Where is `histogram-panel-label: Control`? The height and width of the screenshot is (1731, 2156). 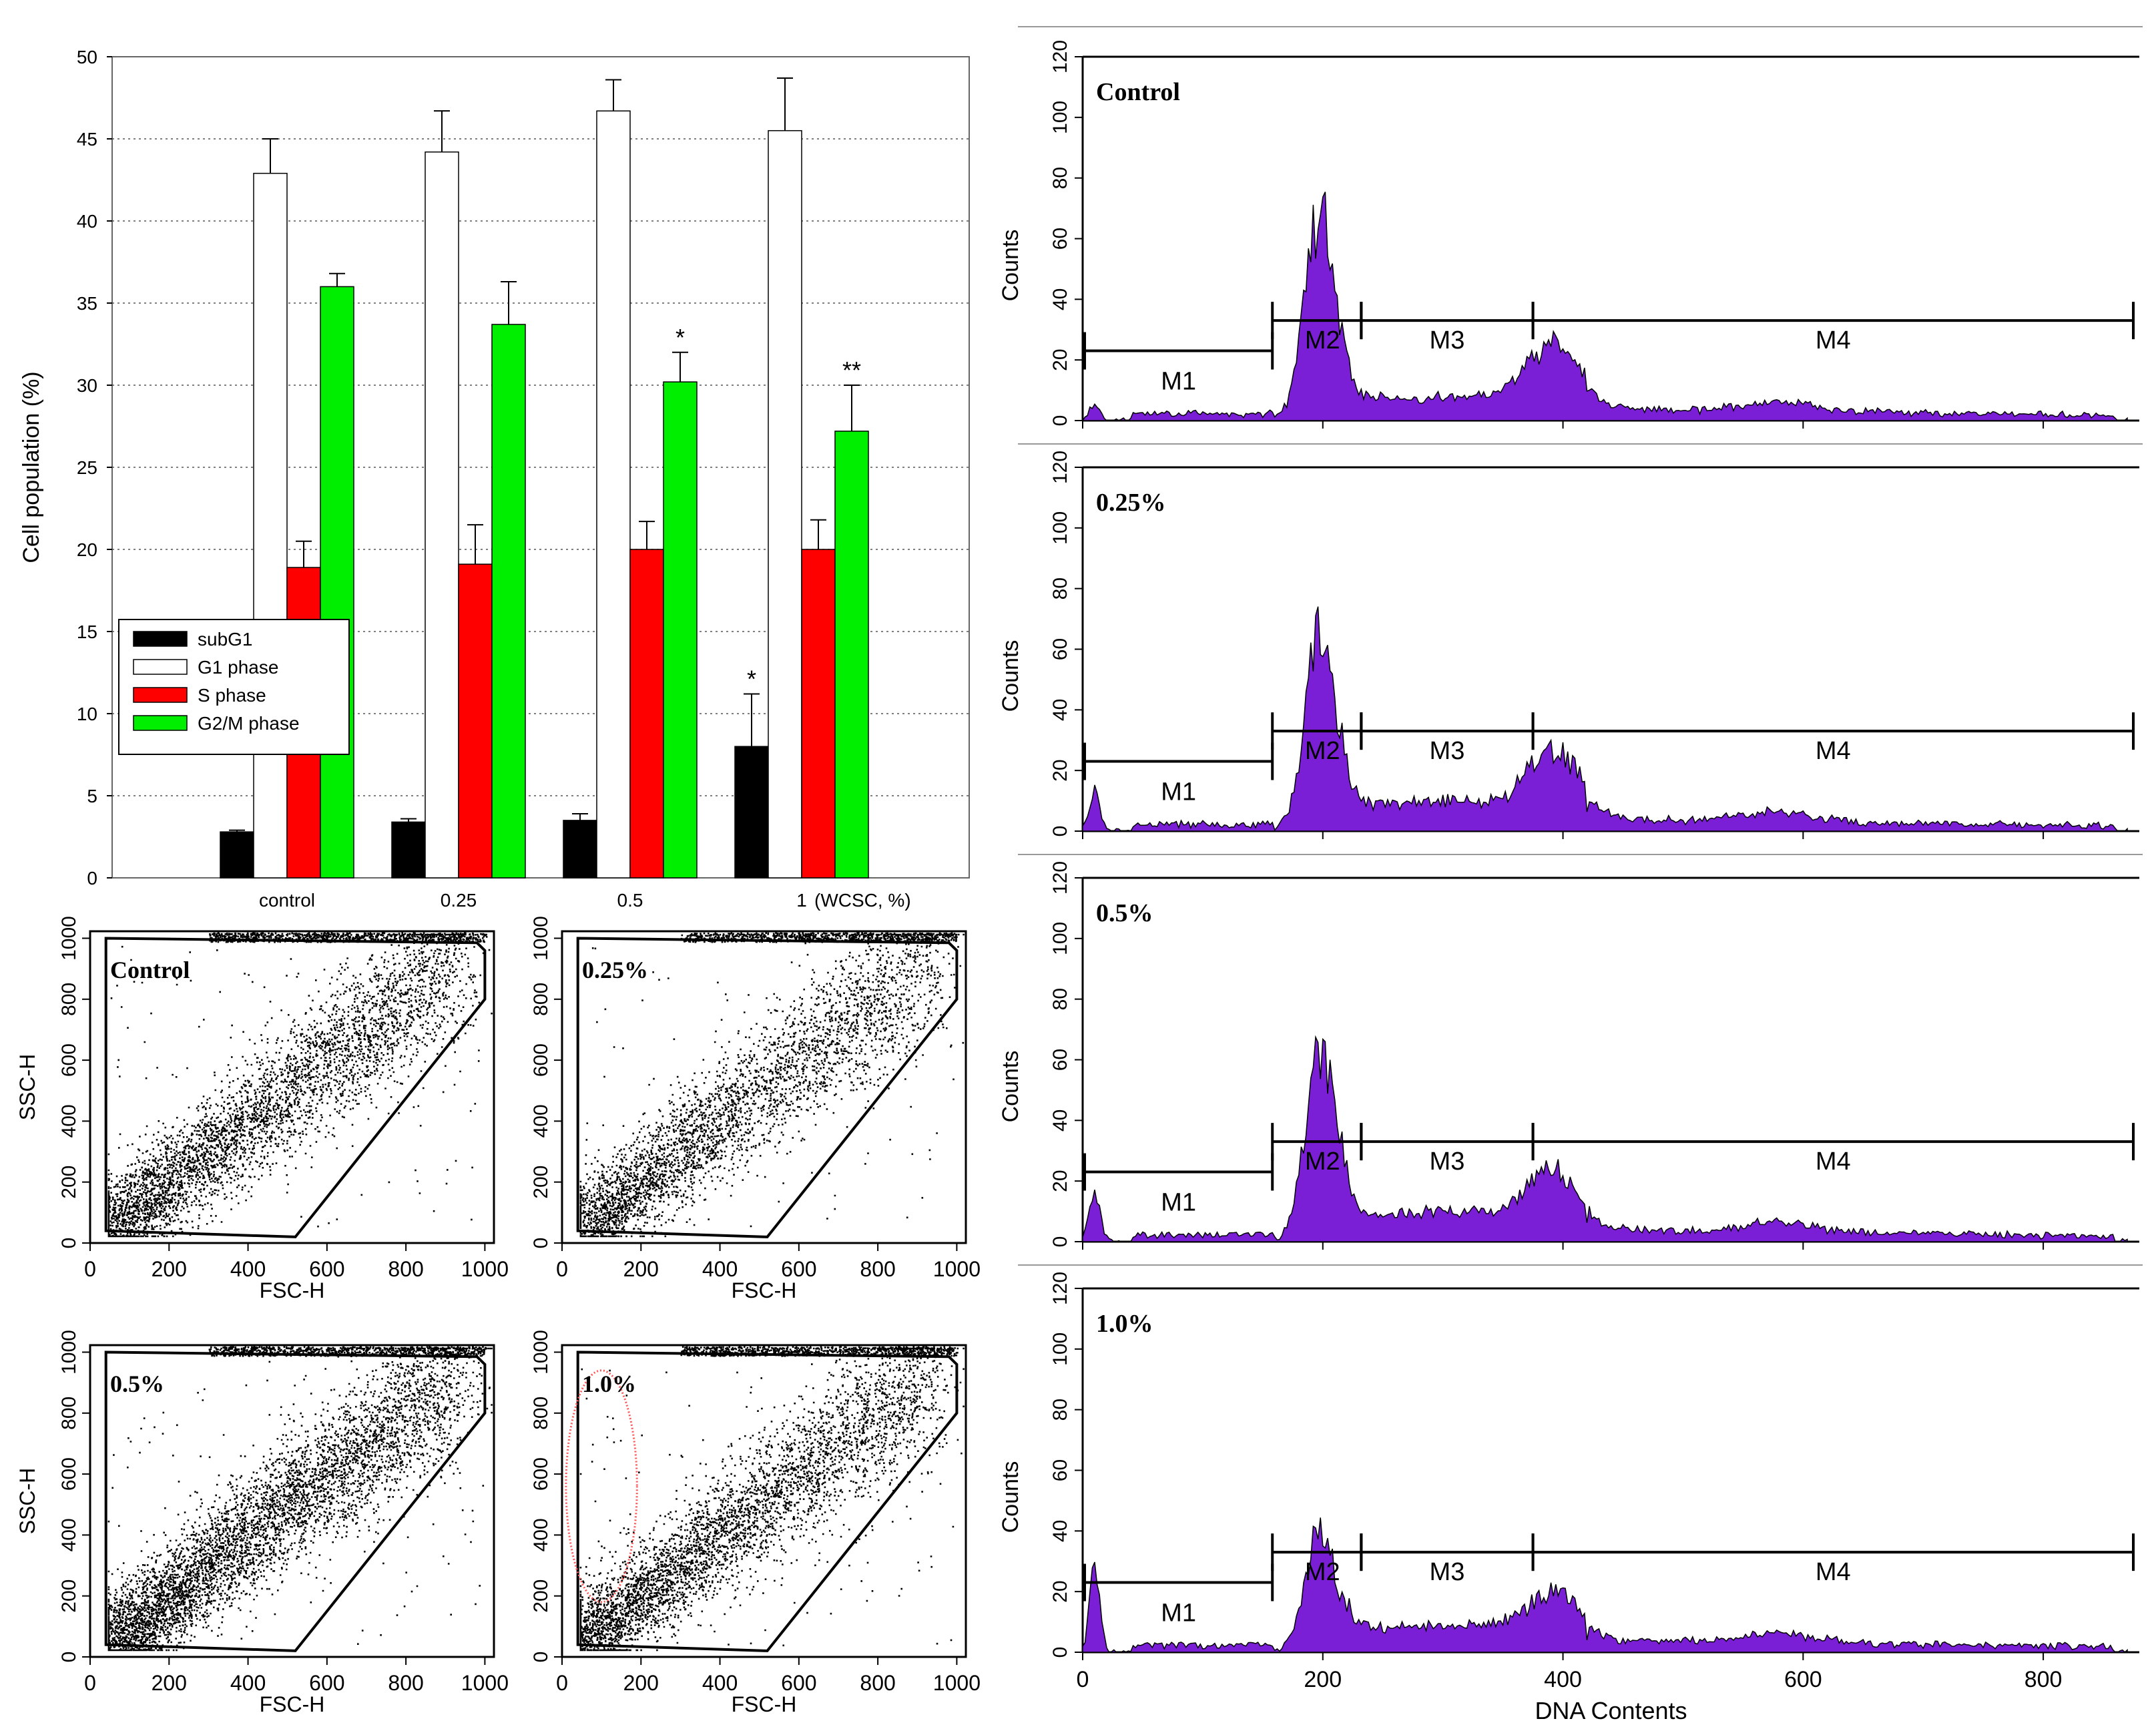 histogram-panel-label: Control is located at coordinates (1138, 92).